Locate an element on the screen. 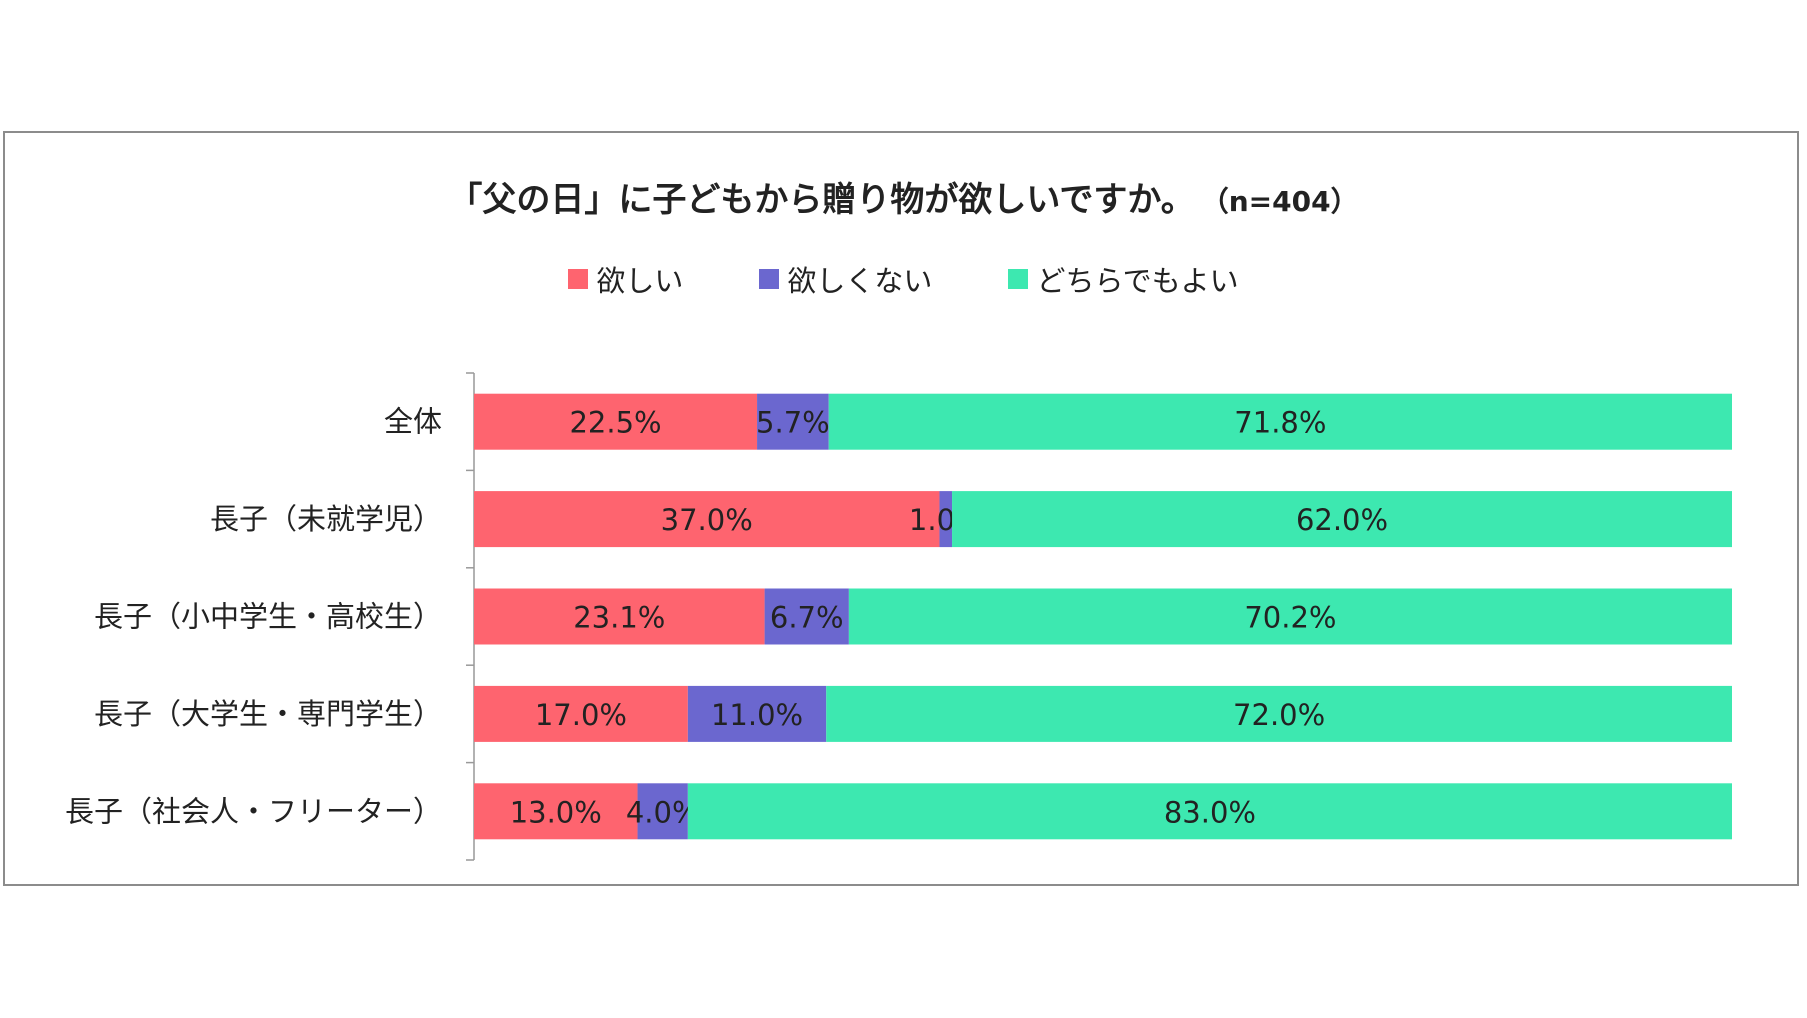 The width and height of the screenshot is (1807, 1018). category-label: 長子（社会人・フリーター） is located at coordinates (253, 811).